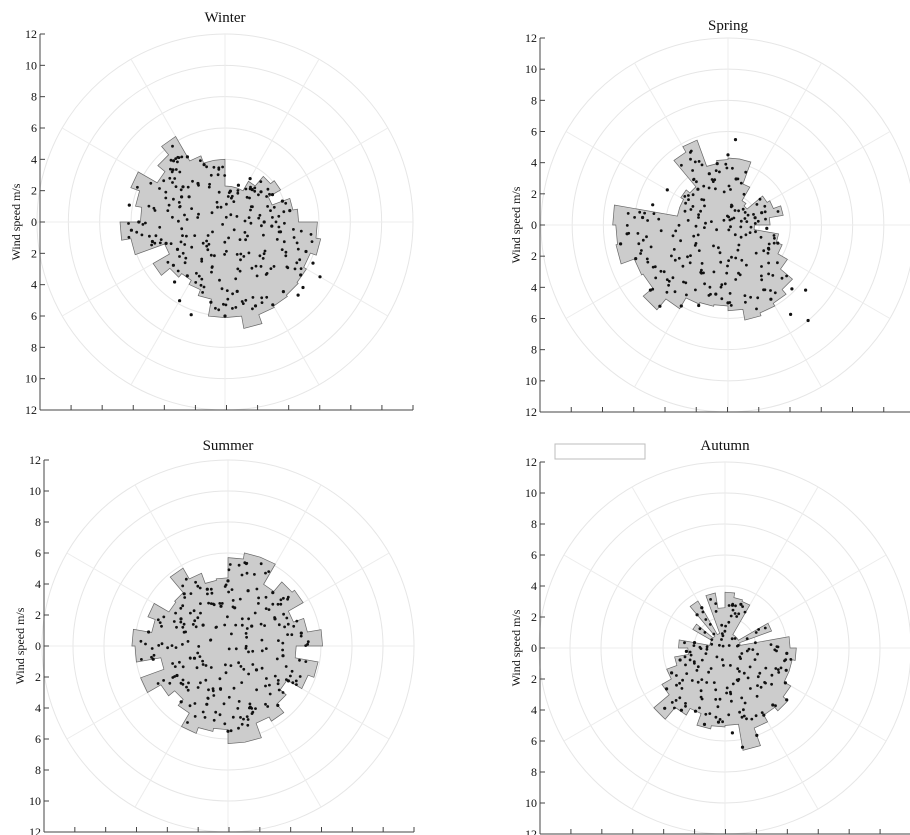 This screenshot has height=835, width=910. Describe the element at coordinates (38, 584) in the screenshot. I see `y-tick-label: 4` at that location.